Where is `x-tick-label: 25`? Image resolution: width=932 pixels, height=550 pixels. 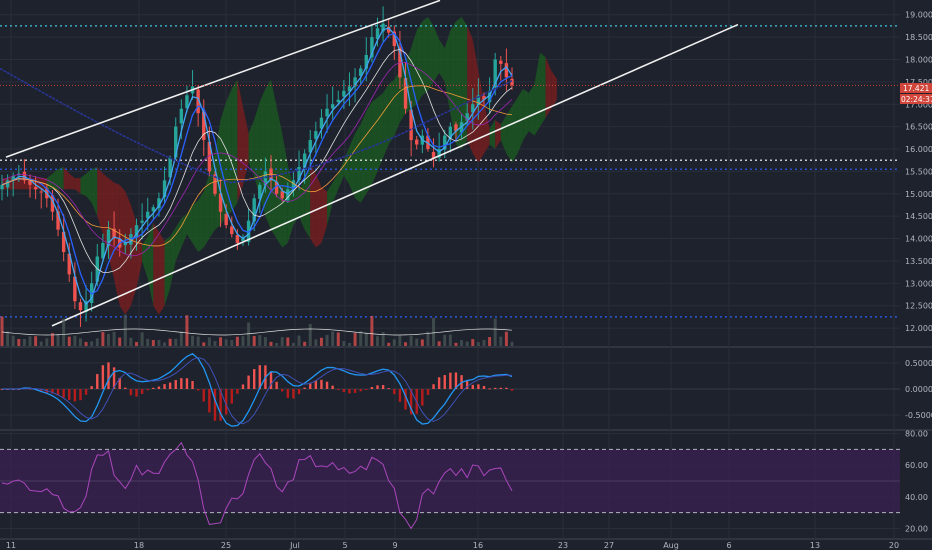 x-tick-label: 25 is located at coordinates (226, 545).